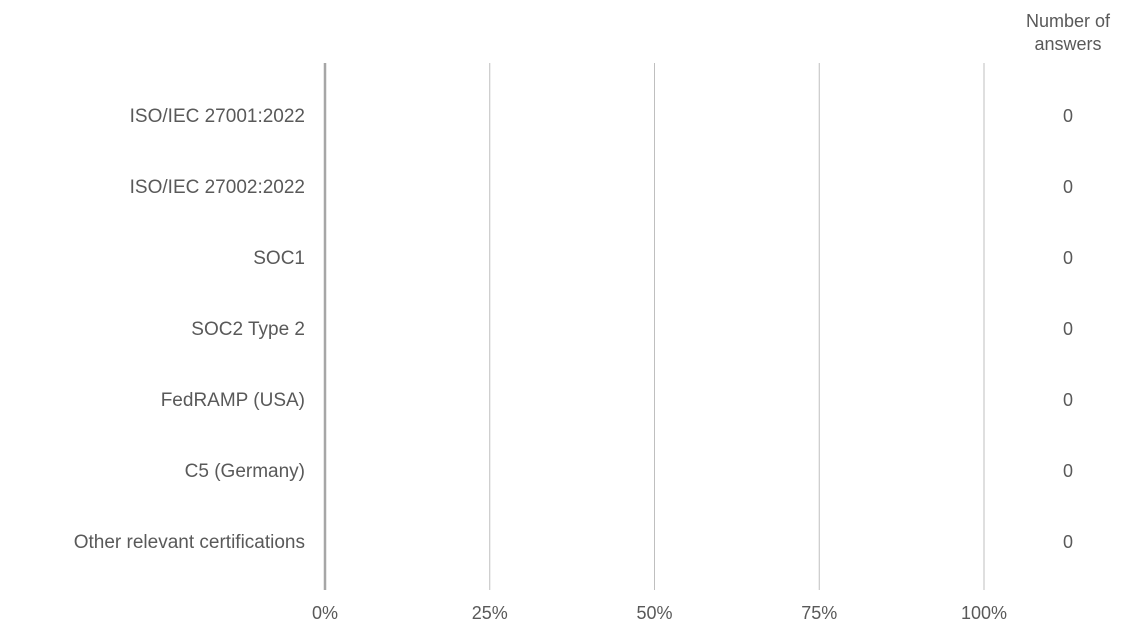  What do you see at coordinates (217, 116) in the screenshot?
I see `category-label: ISO/IEC 27001:2022` at bounding box center [217, 116].